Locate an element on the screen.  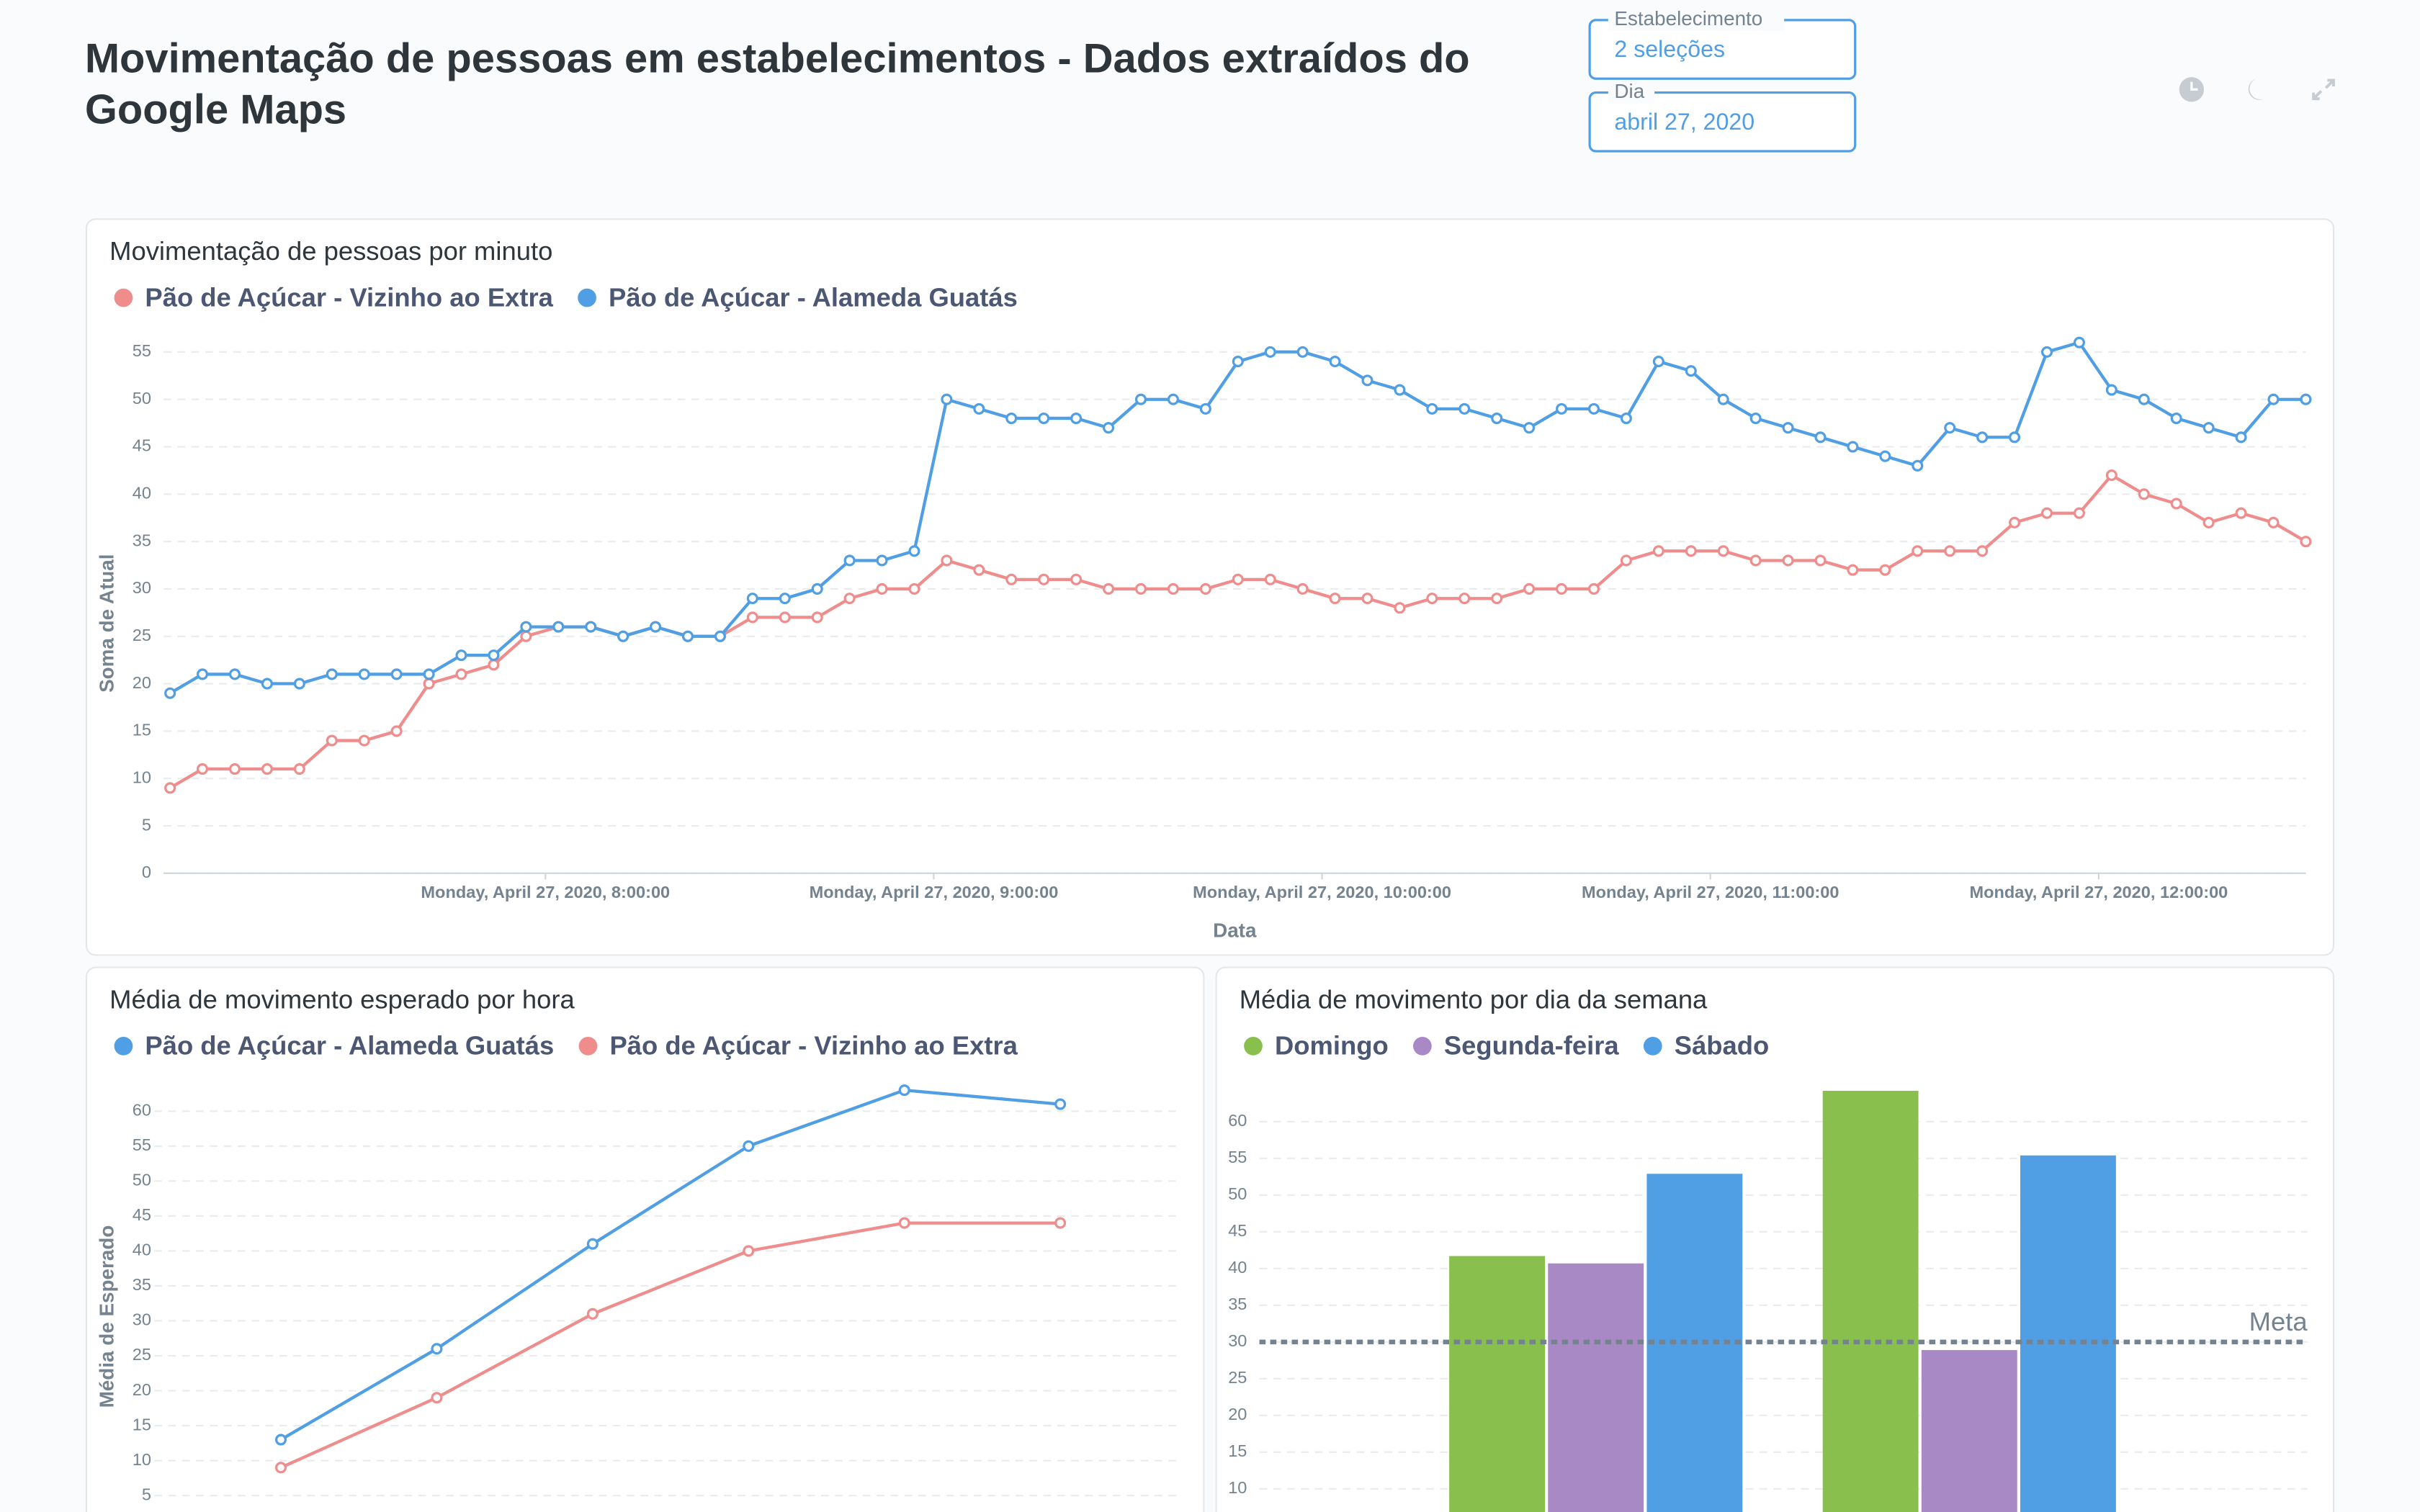
x-tick-label: Monday, April 27, 2020, 9:00:00 is located at coordinates (934, 892).